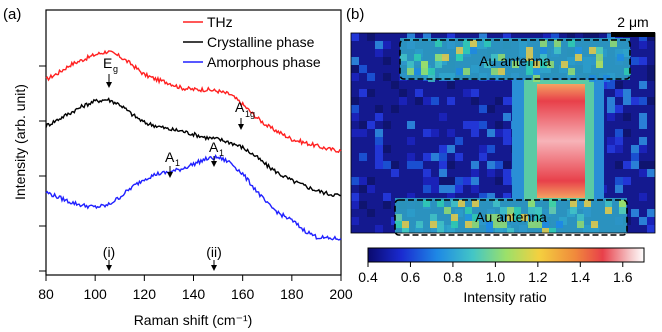 The image size is (662, 332). I want to click on panel-b-label: (b), so click(355, 14).